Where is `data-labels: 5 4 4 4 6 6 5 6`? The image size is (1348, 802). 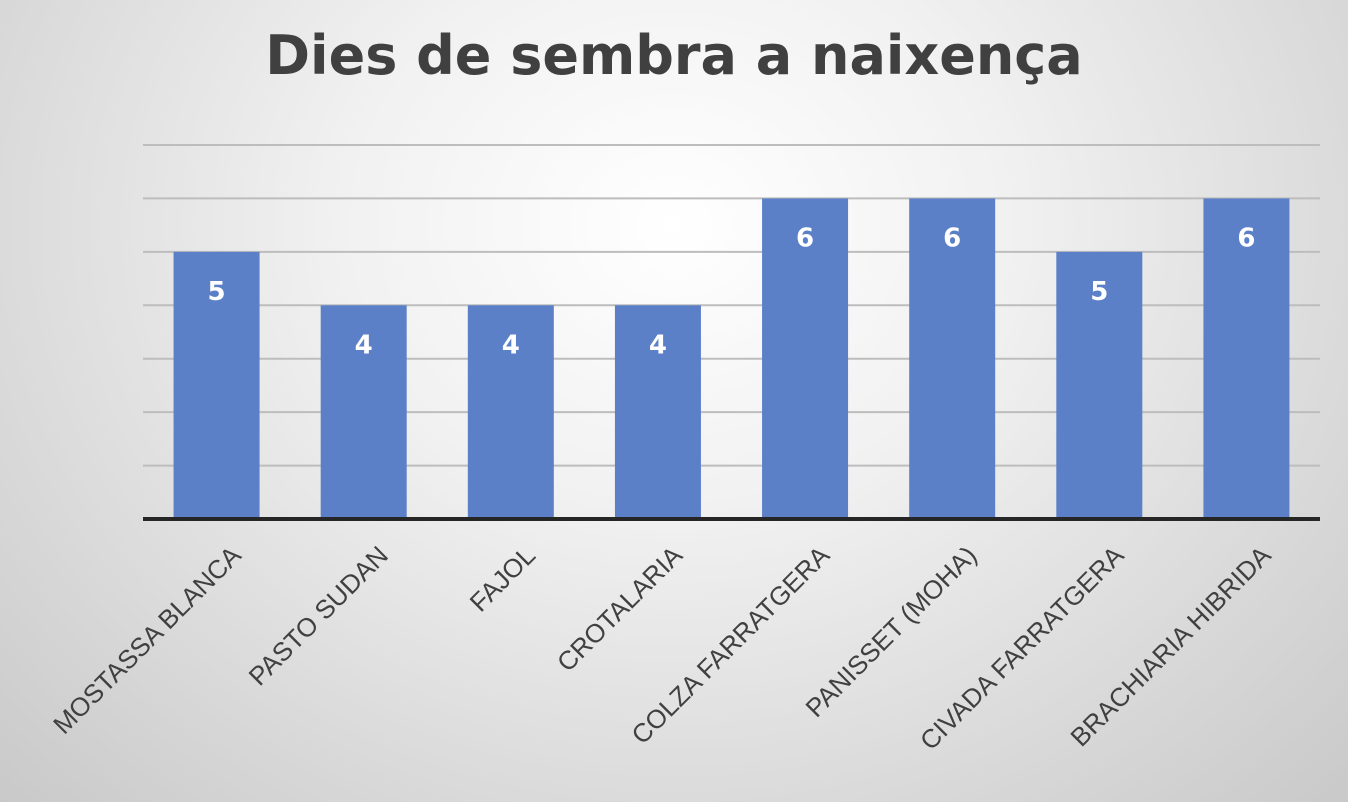
data-labels: 5 4 4 4 6 6 5 6 is located at coordinates (732, 291).